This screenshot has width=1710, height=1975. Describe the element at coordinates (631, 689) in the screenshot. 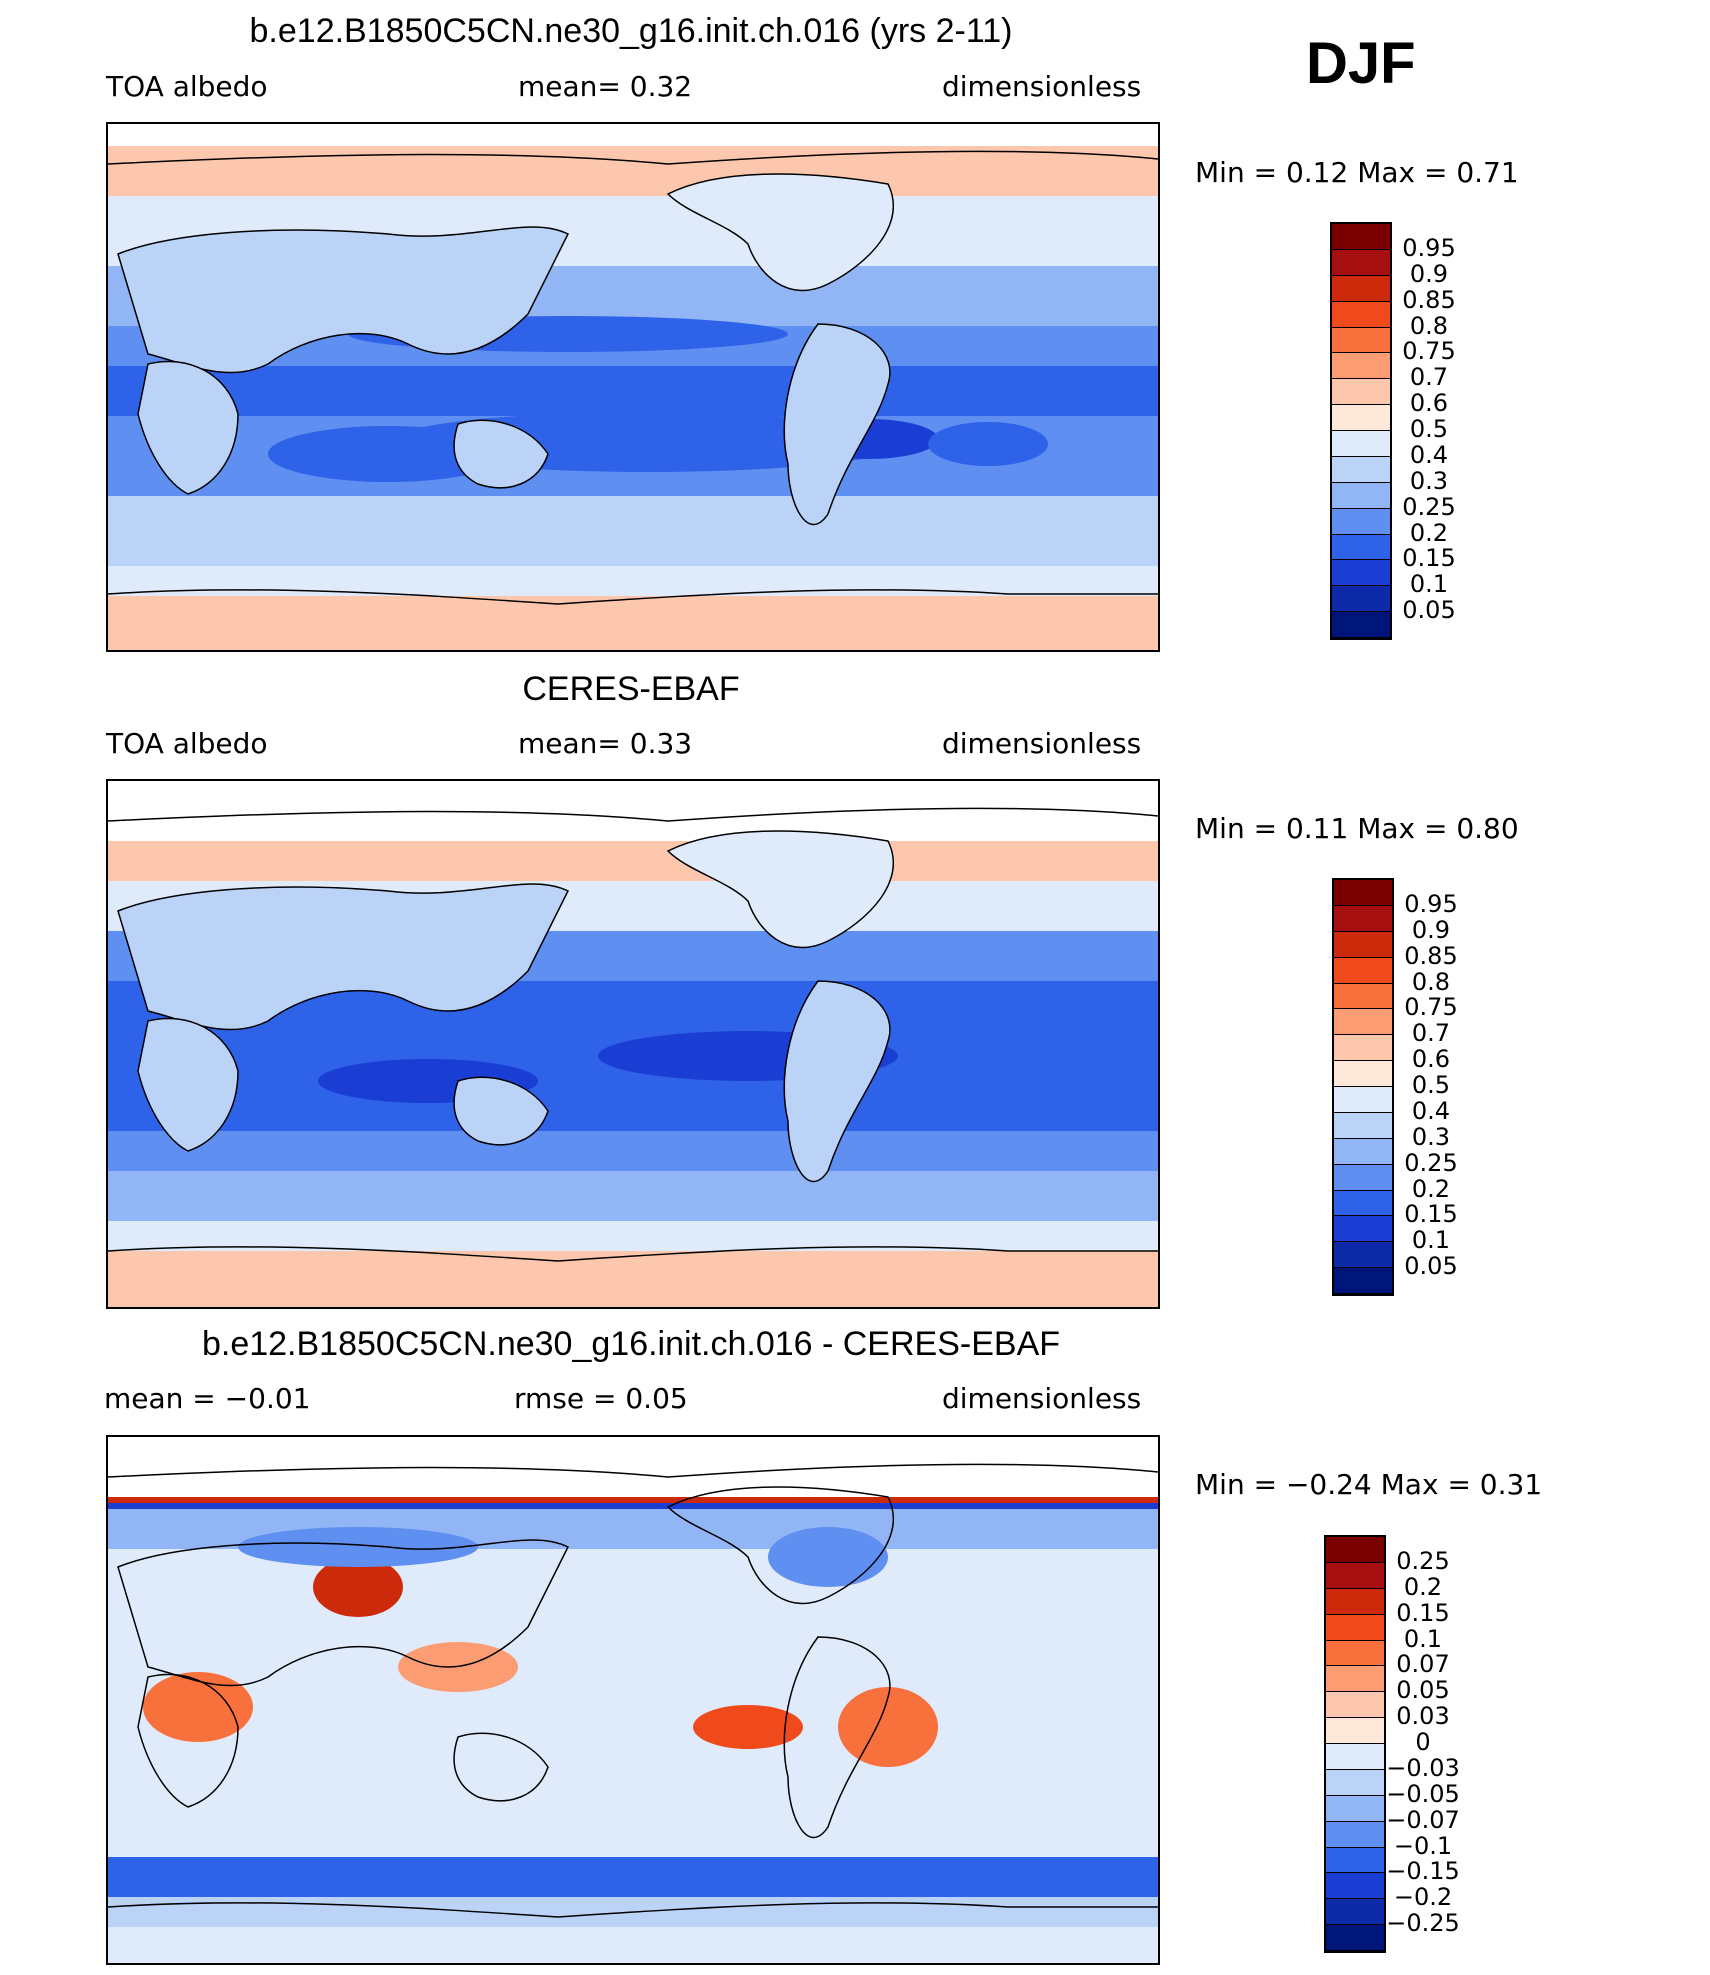

I see `panel-2-title: CERES-EBAF` at that location.